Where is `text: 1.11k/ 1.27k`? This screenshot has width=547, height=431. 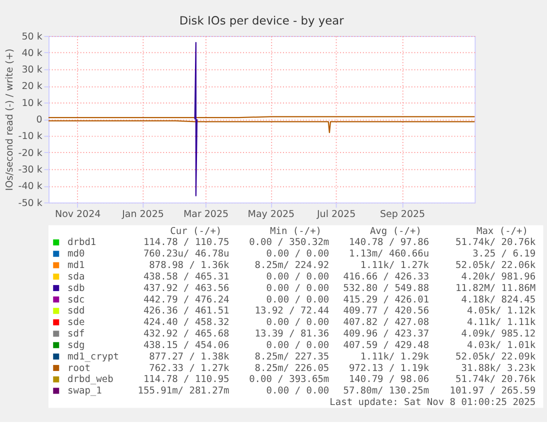 text: 1.11k/ 1.27k is located at coordinates (395, 266).